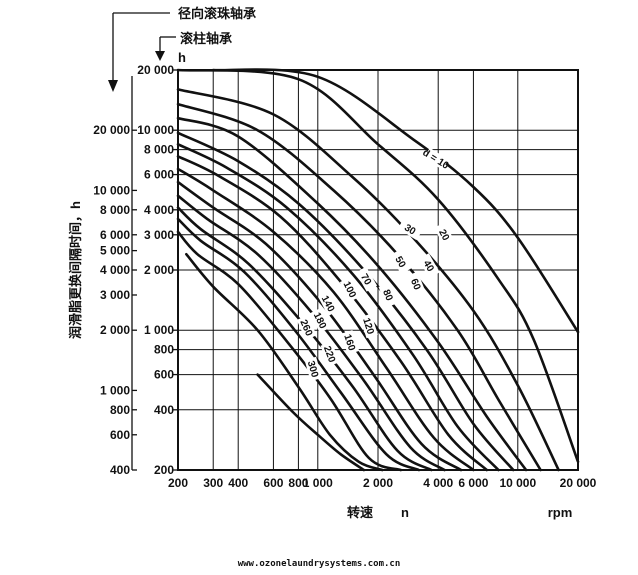 This screenshot has width=638, height=575. Describe the element at coordinates (319, 564) in the screenshot. I see `watermark-url: www.ozonelaundrysystems.com.cn` at that location.